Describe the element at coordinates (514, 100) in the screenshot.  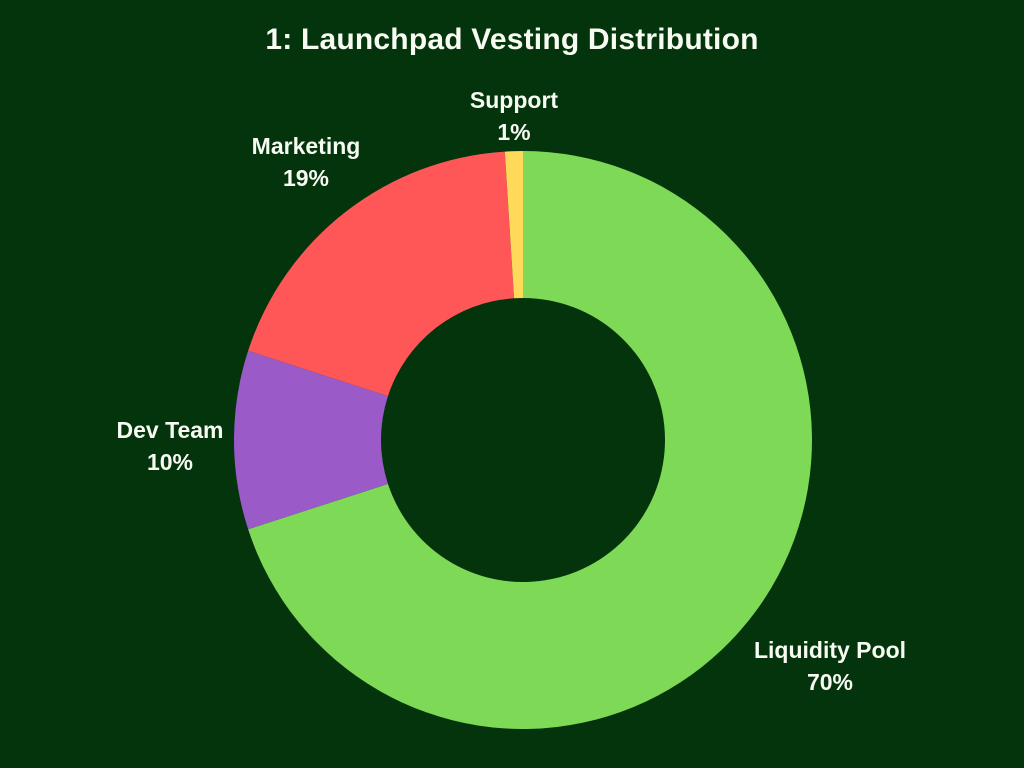
I see `label-support-name: Support` at that location.